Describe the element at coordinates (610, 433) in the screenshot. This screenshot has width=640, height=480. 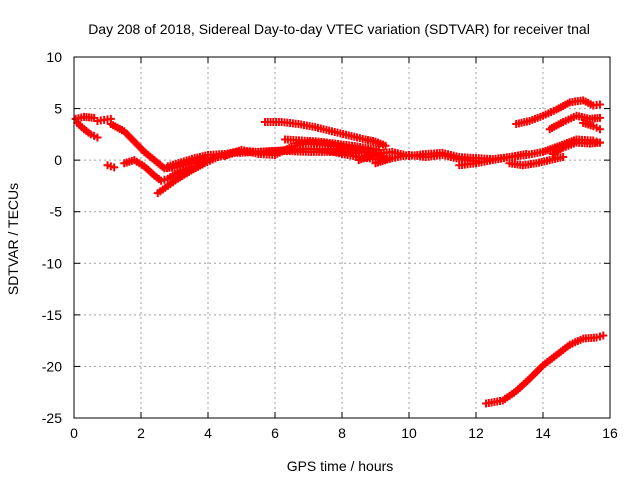
I see `x-tick-label: 16` at that location.